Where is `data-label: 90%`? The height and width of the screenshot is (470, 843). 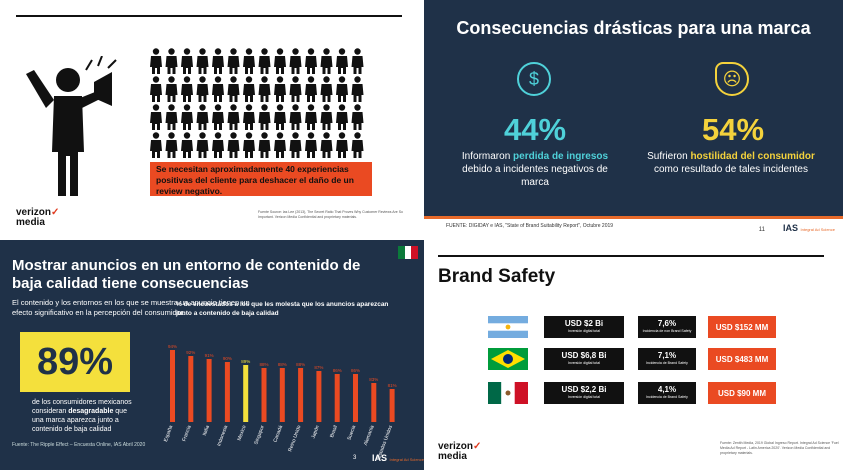 data-label: 90% is located at coordinates (227, 358).